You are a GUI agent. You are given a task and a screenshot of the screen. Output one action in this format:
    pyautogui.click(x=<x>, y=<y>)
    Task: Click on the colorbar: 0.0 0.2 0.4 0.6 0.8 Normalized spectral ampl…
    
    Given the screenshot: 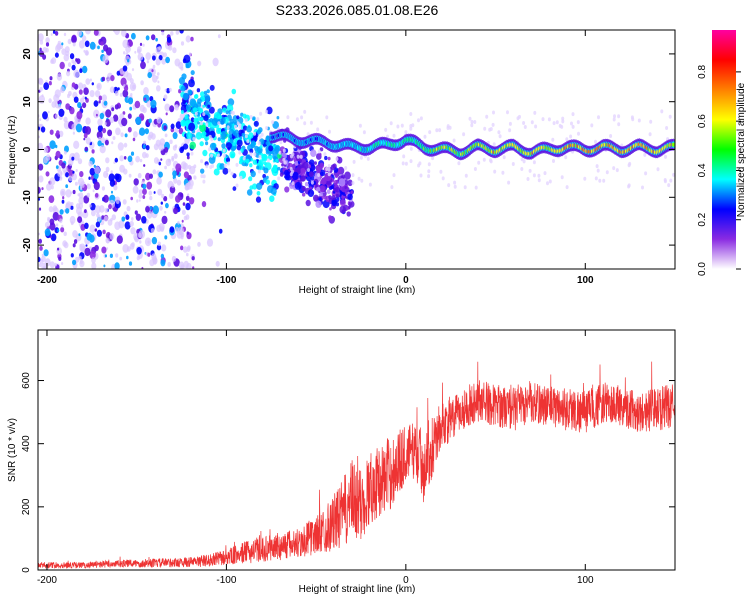 What is the action you would take?
    pyautogui.click(x=722, y=153)
    